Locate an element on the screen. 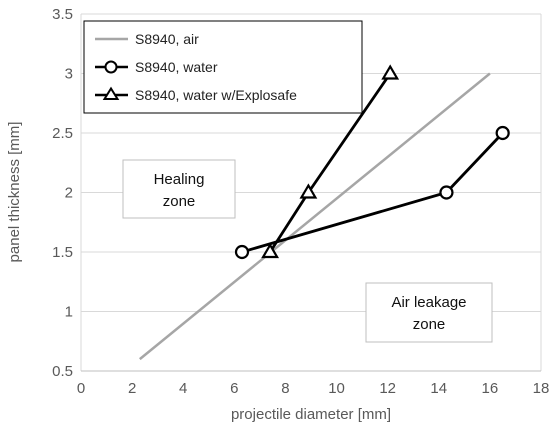 The image size is (550, 433). x-tick-label: 8 is located at coordinates (285, 388).